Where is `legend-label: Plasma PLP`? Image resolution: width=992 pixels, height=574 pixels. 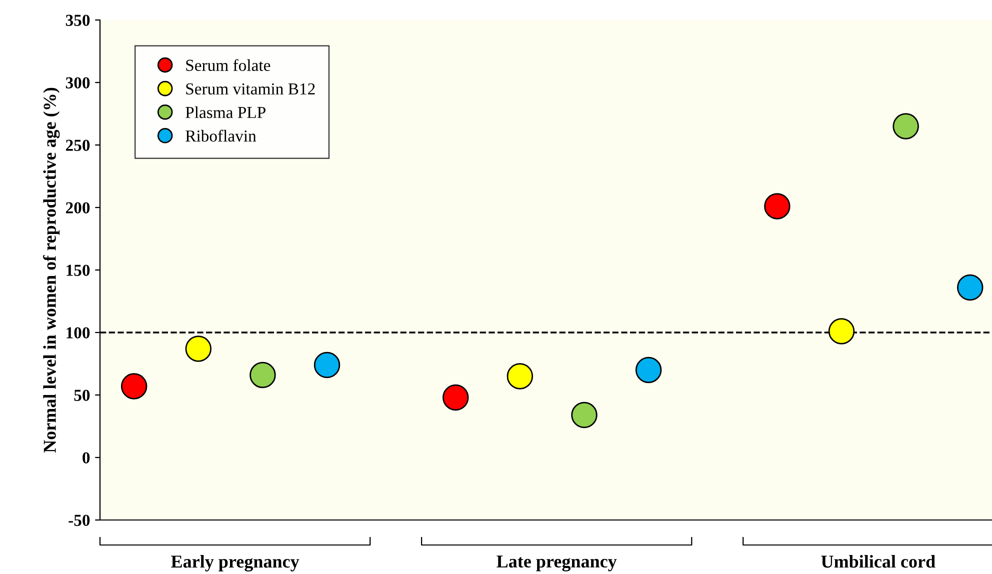 legend-label: Plasma PLP is located at coordinates (226, 112).